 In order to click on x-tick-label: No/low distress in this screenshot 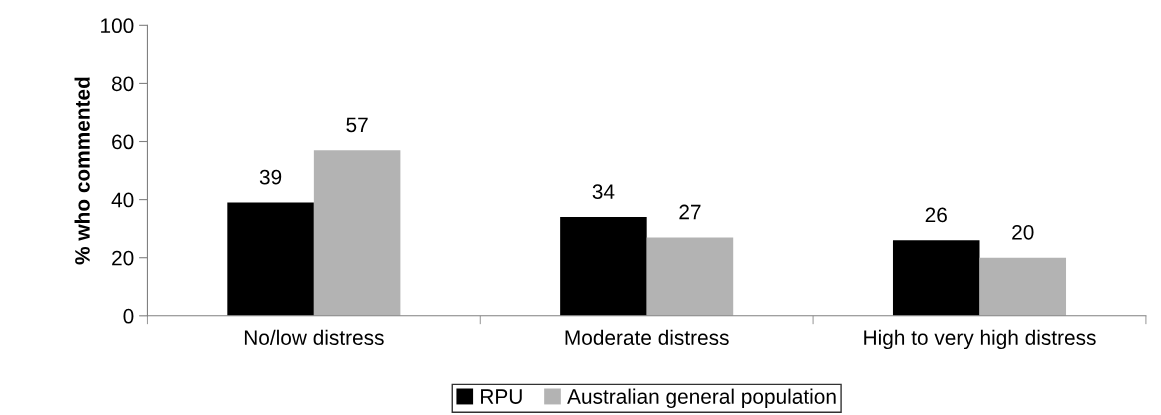, I will do `click(314, 337)`.